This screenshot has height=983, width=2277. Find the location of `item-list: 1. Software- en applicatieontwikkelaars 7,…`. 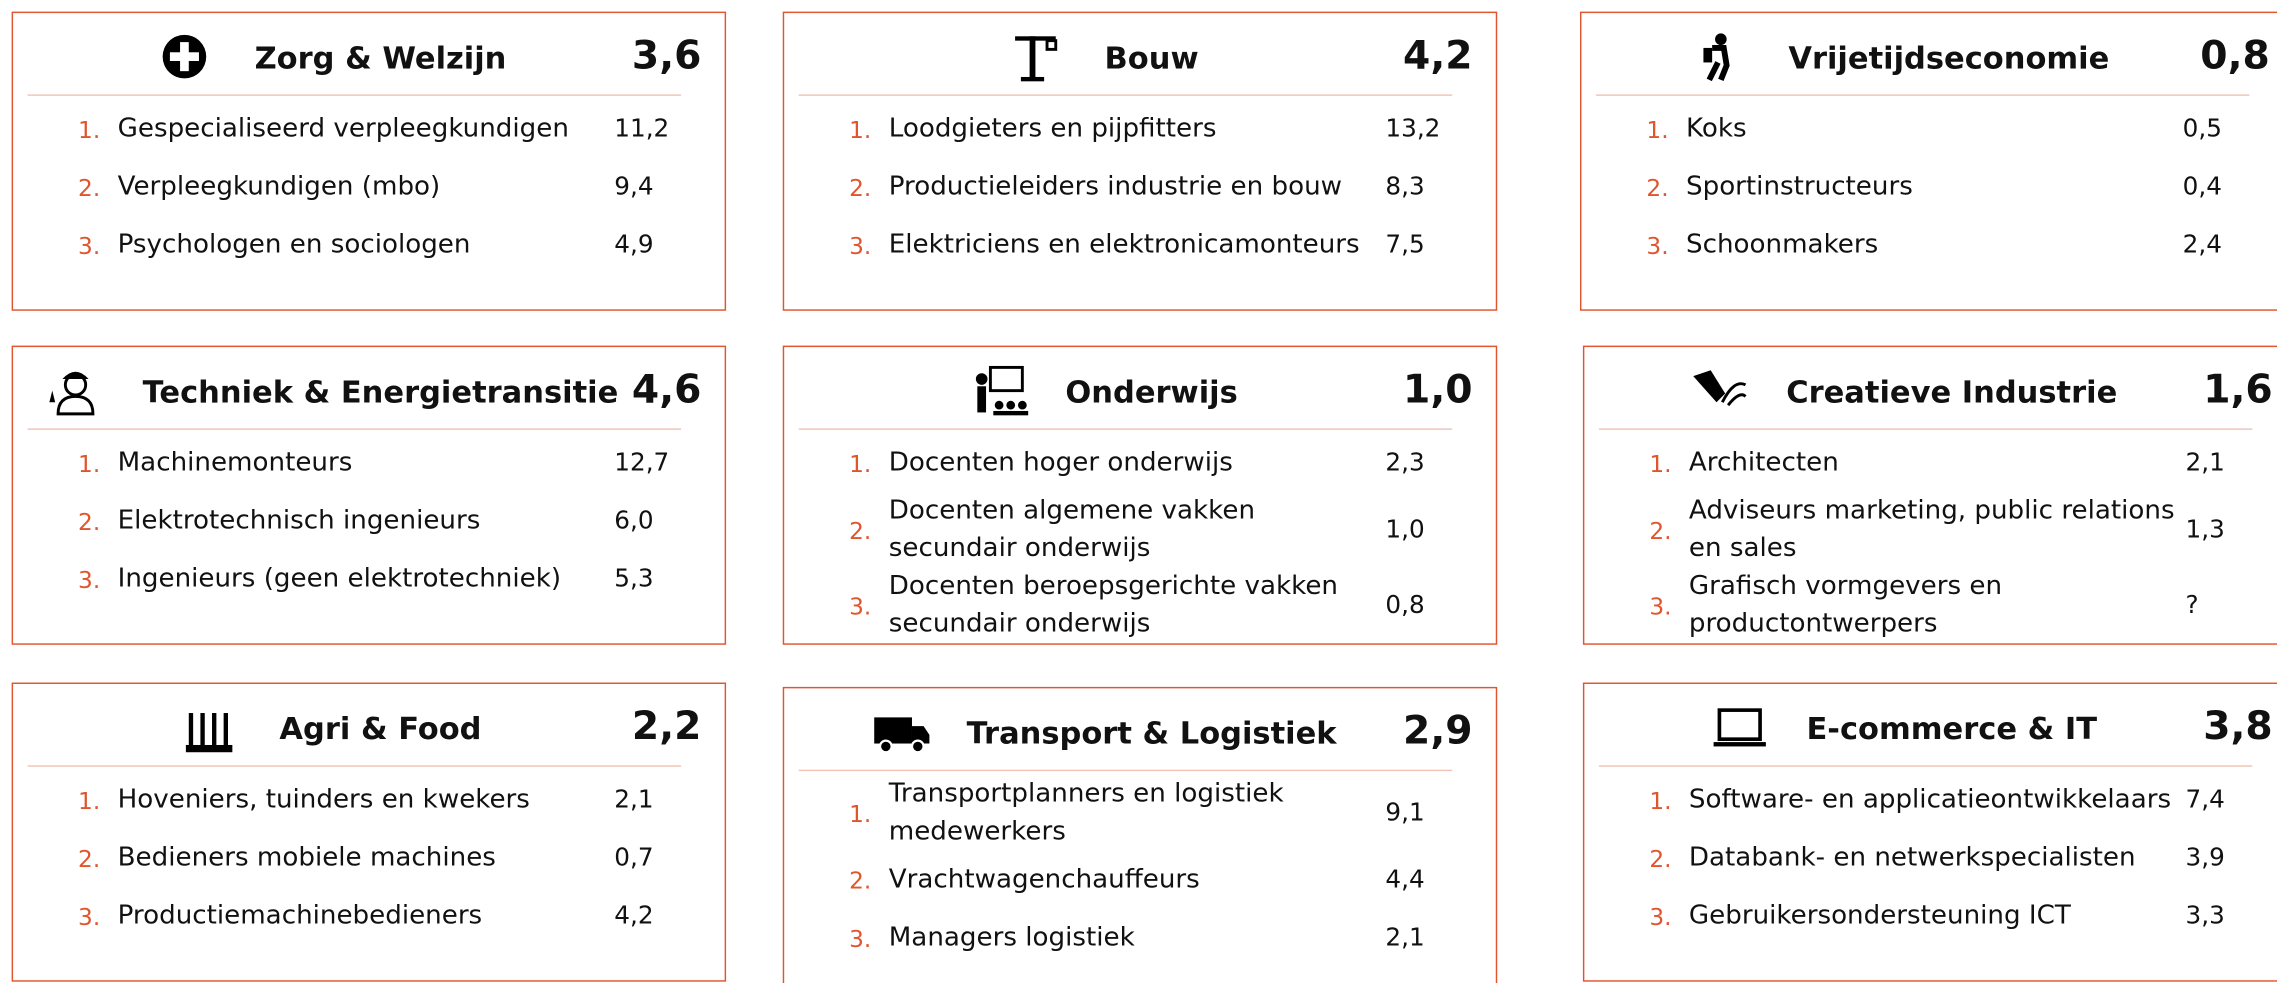

item-list: 1. Software- en applicatieontwikkelaars 7,… is located at coordinates (1930, 858).